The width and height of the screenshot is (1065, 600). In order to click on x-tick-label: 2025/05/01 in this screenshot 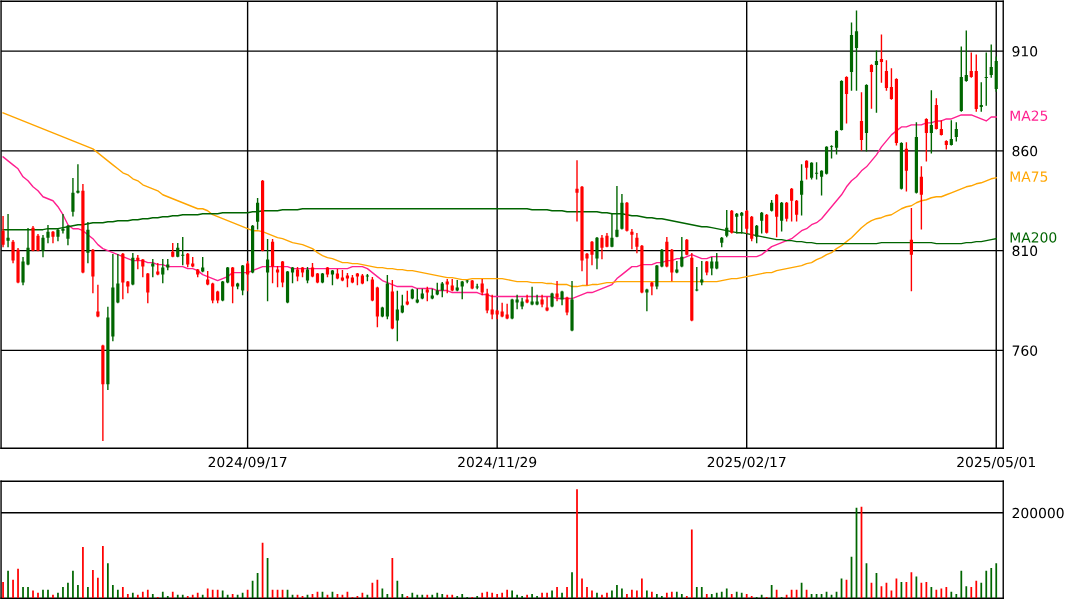, I will do `click(996, 462)`.